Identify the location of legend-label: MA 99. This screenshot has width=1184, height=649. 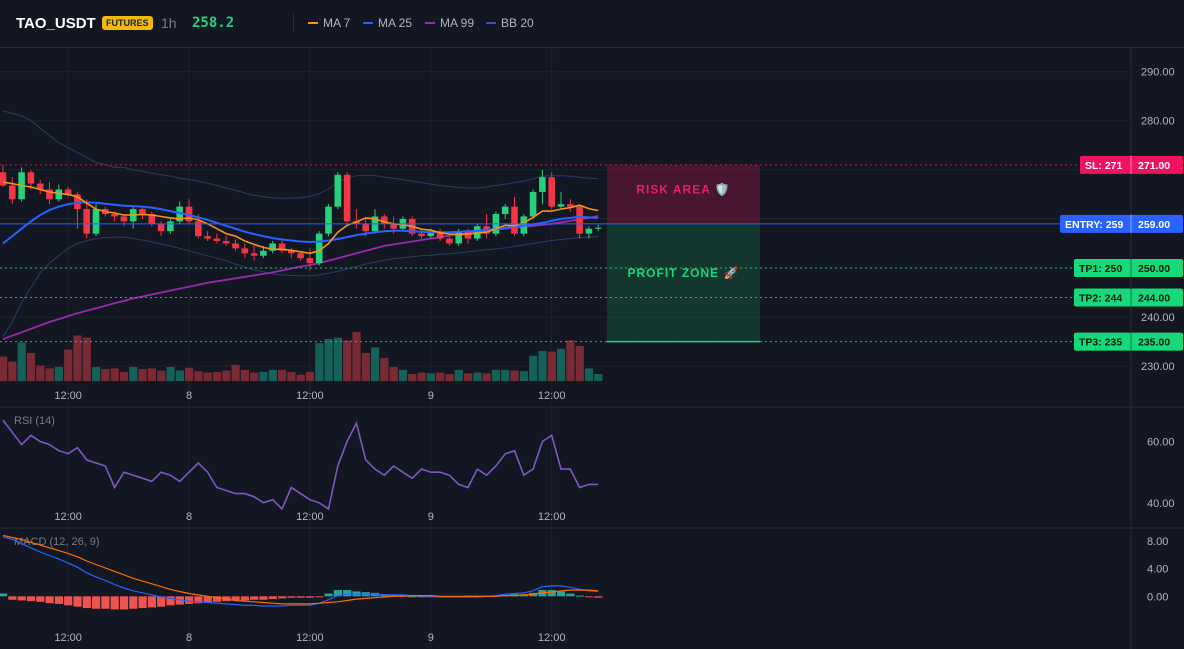
(457, 23).